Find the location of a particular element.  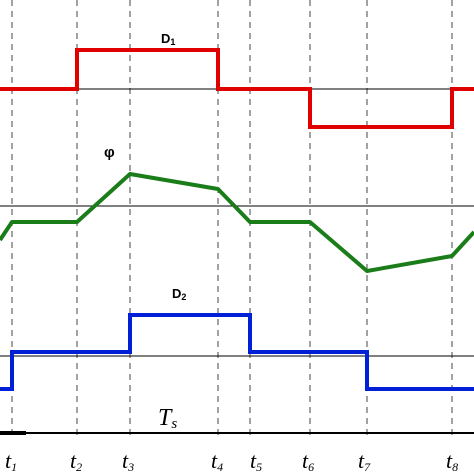

time-label-t7: t7 is located at coordinates (364, 461).